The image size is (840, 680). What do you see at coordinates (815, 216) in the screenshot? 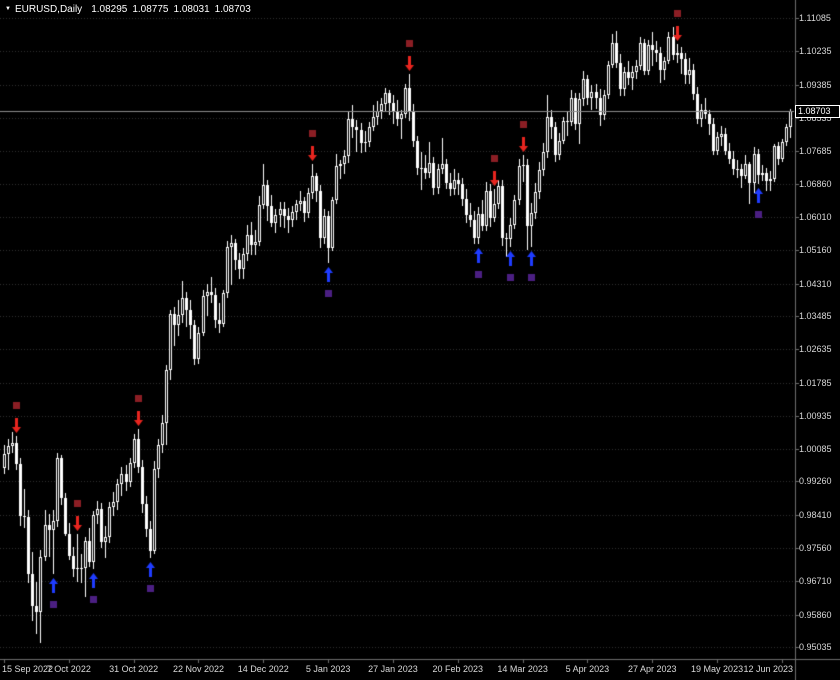
I see `price-axis-label: 1.06010` at bounding box center [815, 216].